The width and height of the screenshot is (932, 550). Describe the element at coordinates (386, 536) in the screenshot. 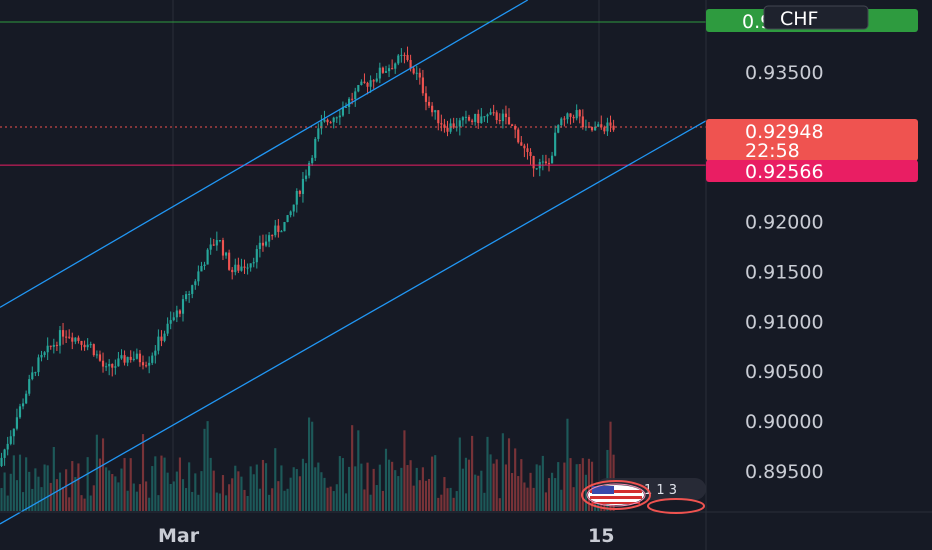

I see `time-axis: Mar 15` at that location.